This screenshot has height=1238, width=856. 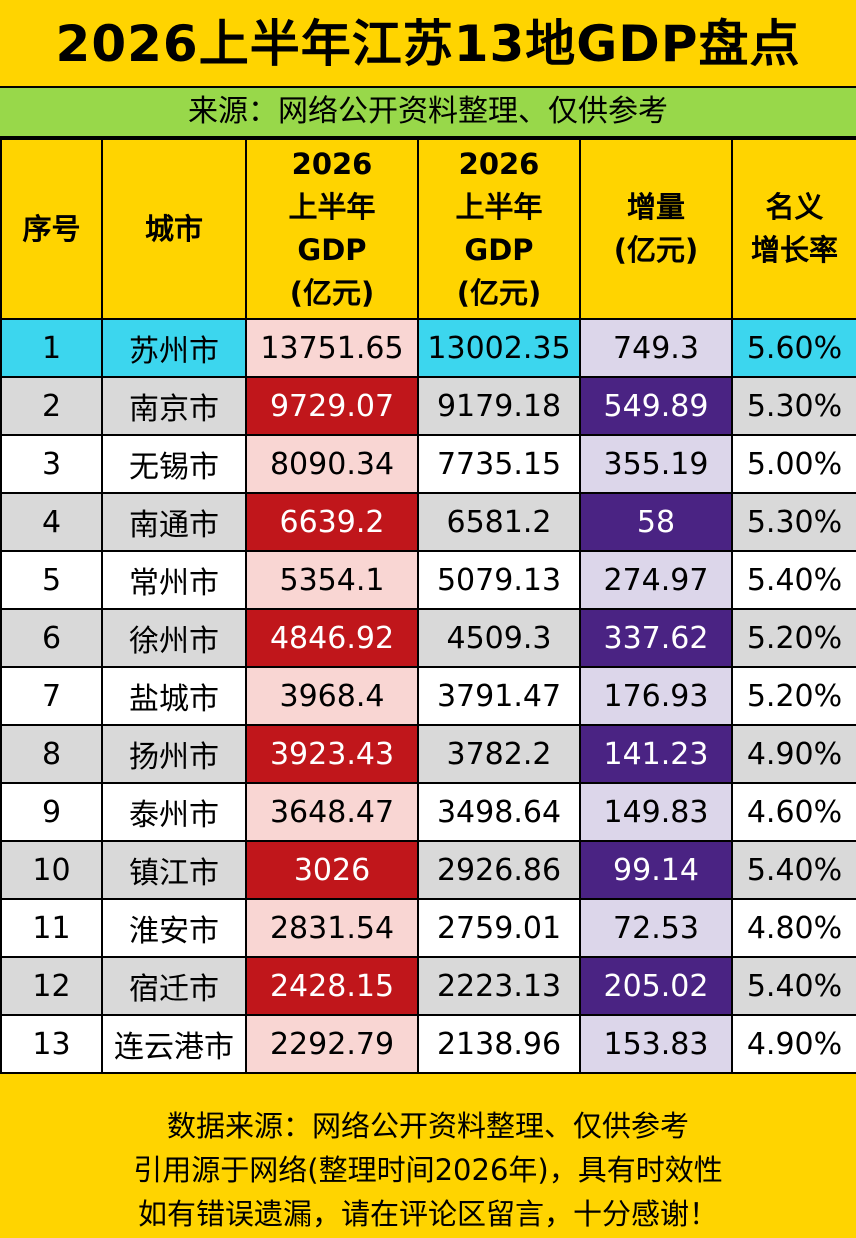 I want to click on header-gdp-current-line: GDP, so click(x=332, y=250).